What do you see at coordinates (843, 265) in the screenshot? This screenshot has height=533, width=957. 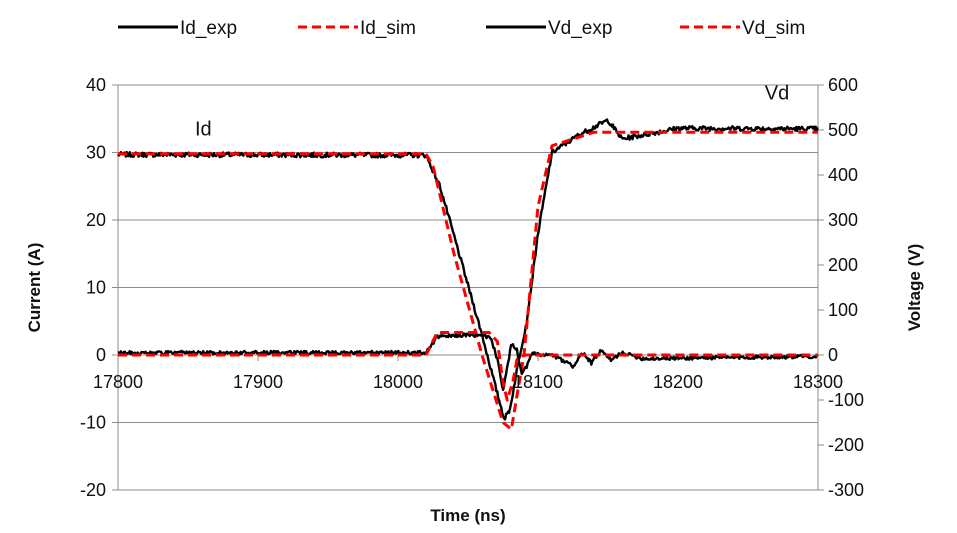 I see `y2-tick-label-5: 200` at bounding box center [843, 265].